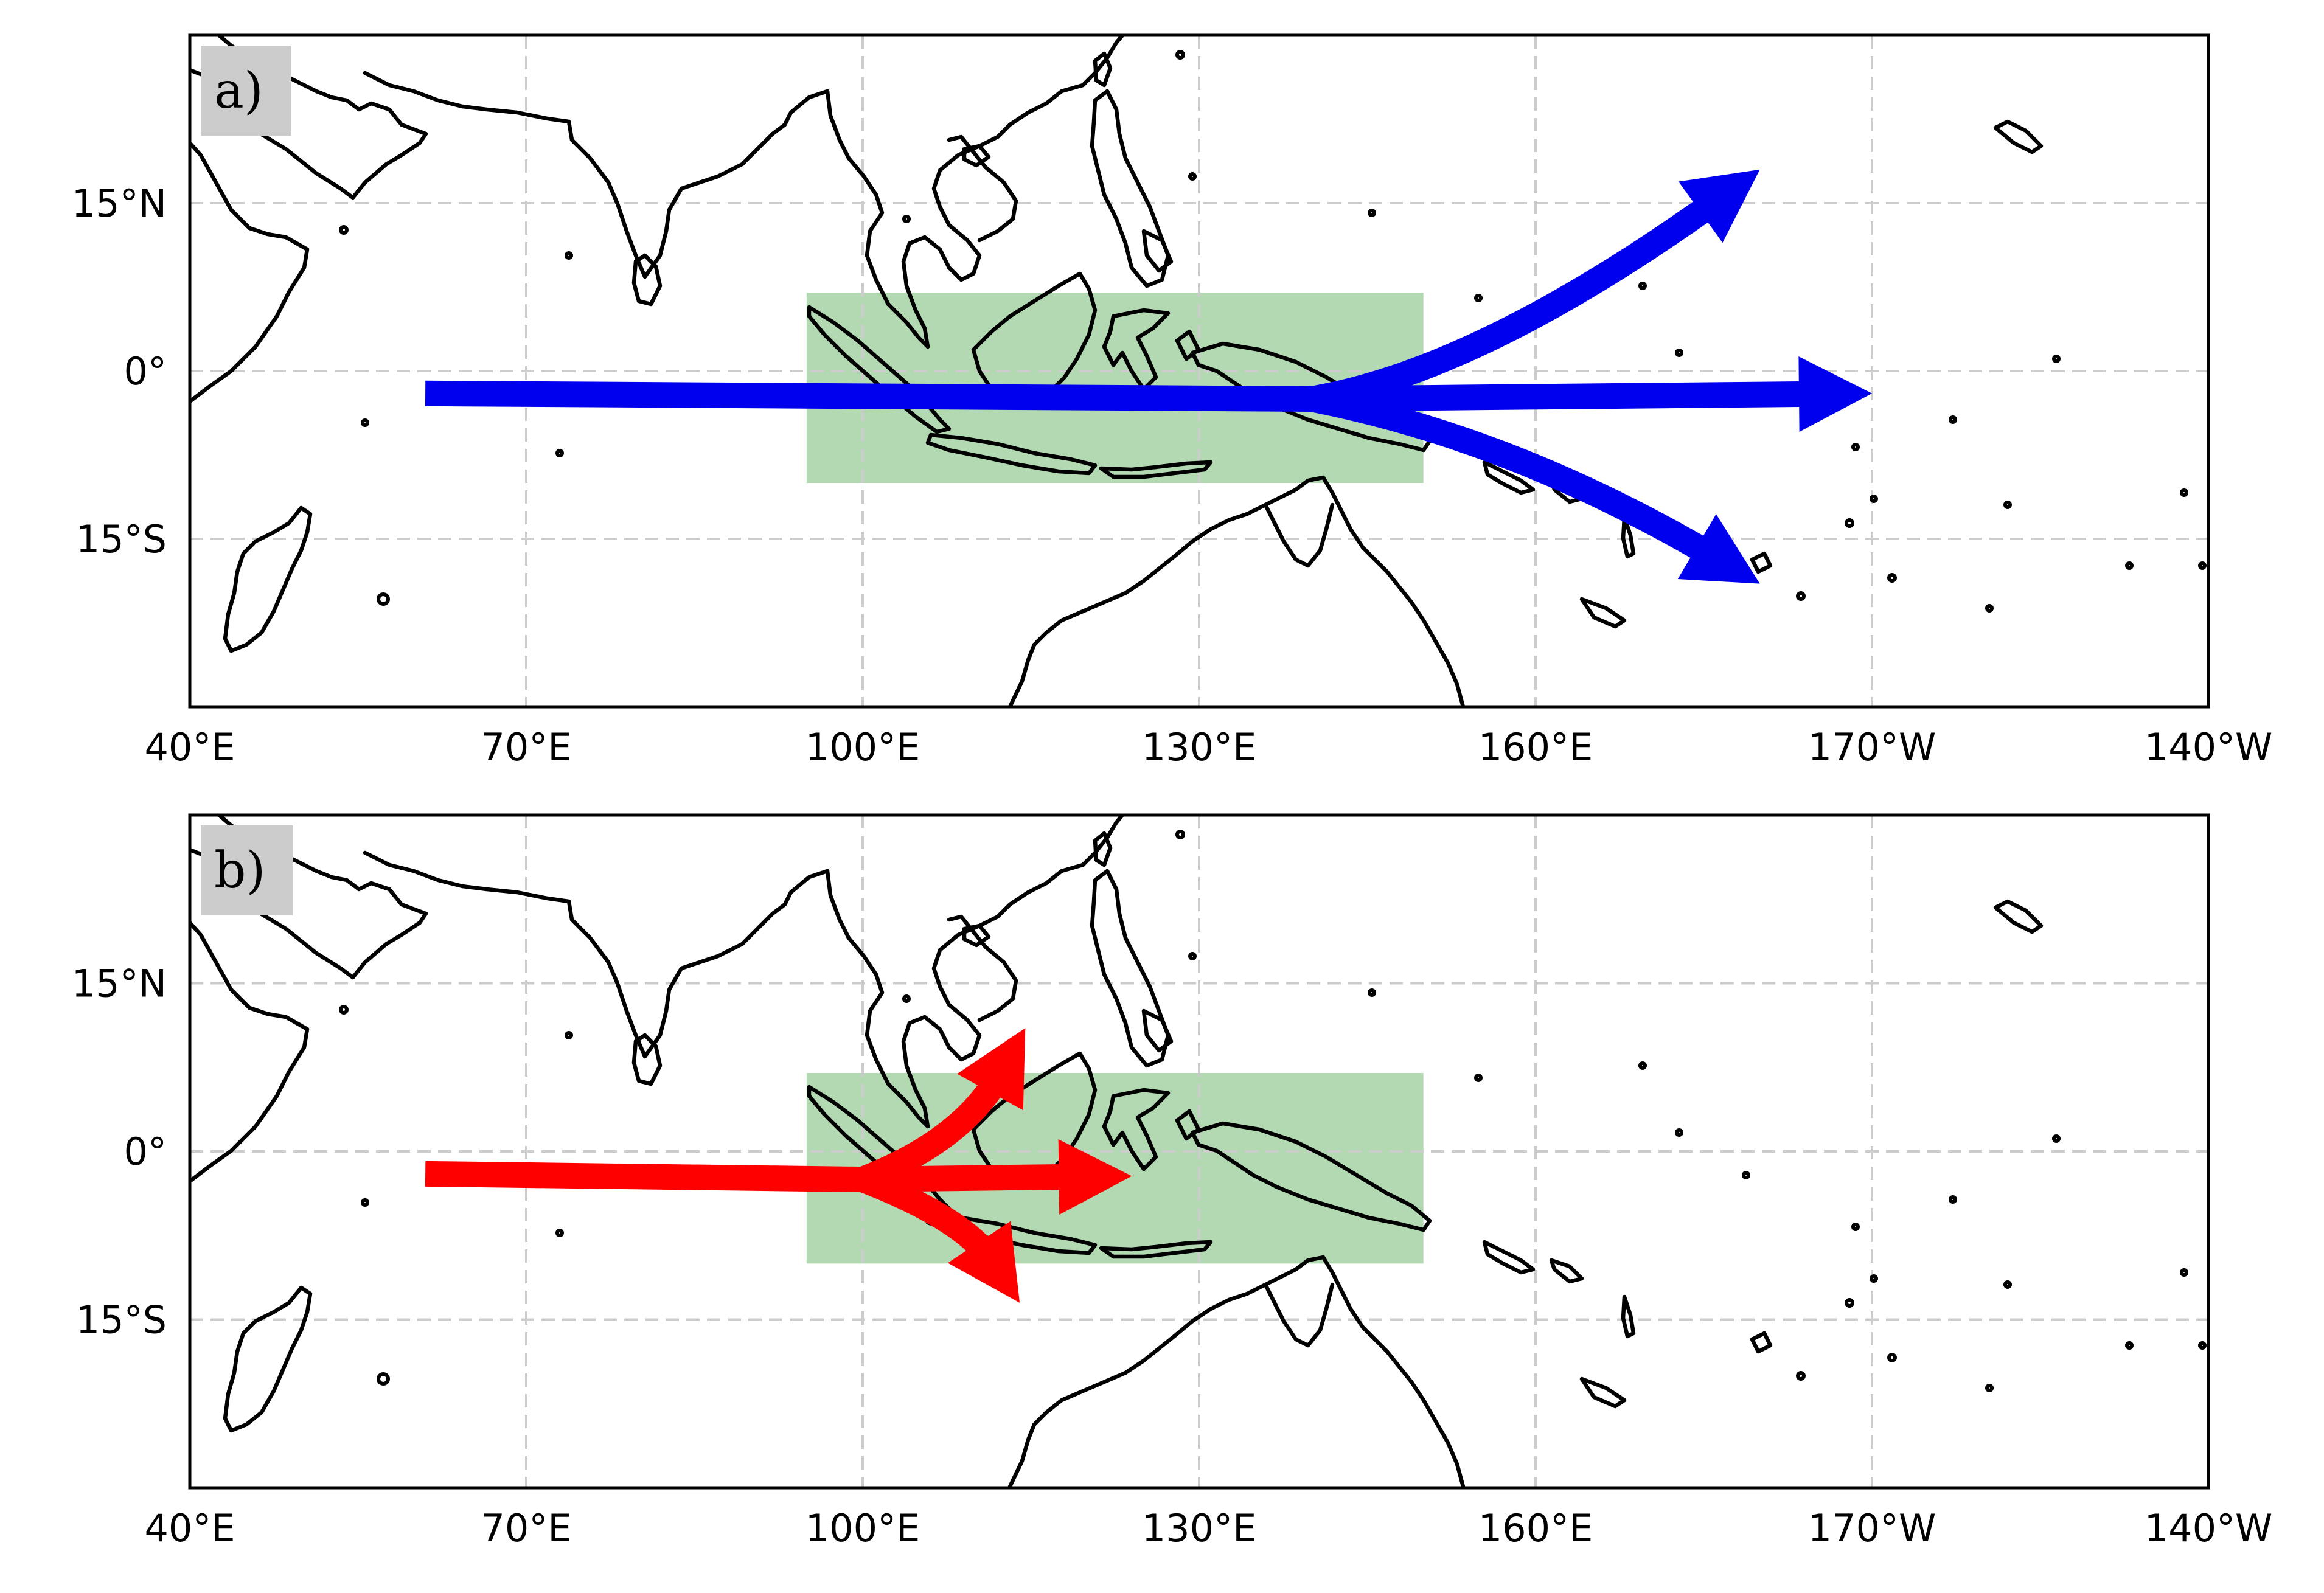 The height and width of the screenshot is (1593, 2324). I want to click on flow-arrows, so click(778, 1165).